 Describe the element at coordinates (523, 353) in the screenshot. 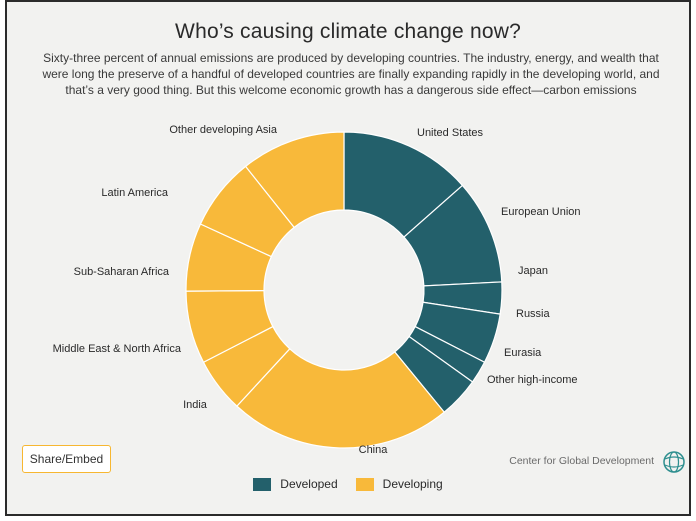

I see `label-eurasia: Eurasia` at that location.